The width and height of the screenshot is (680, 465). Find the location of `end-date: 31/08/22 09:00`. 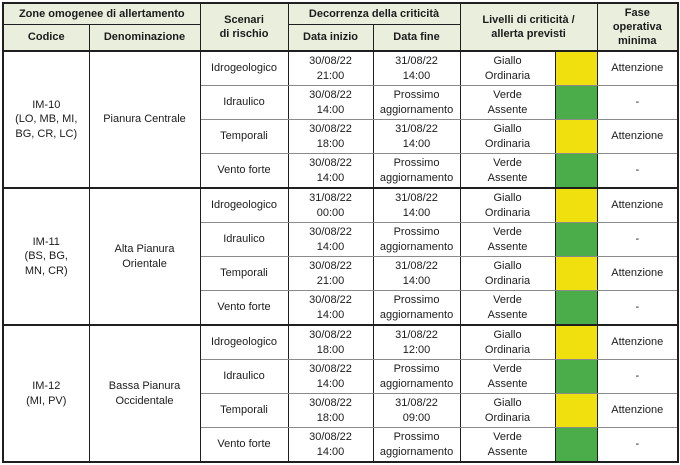

end-date: 31/08/22 09:00 is located at coordinates (416, 410).